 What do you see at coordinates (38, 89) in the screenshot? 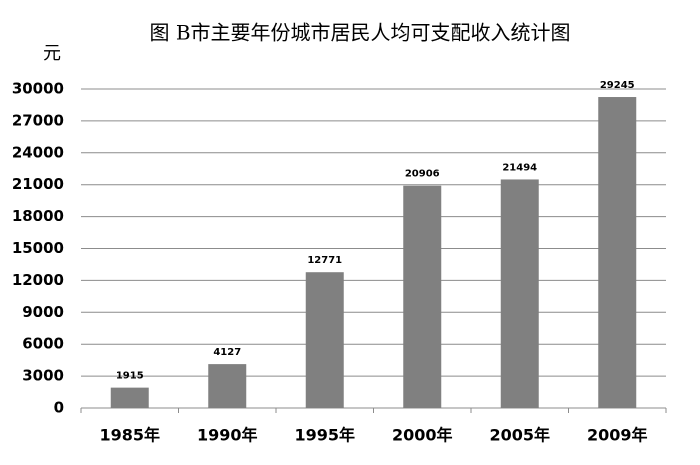
I see `y-tick-label: 30000` at bounding box center [38, 89].